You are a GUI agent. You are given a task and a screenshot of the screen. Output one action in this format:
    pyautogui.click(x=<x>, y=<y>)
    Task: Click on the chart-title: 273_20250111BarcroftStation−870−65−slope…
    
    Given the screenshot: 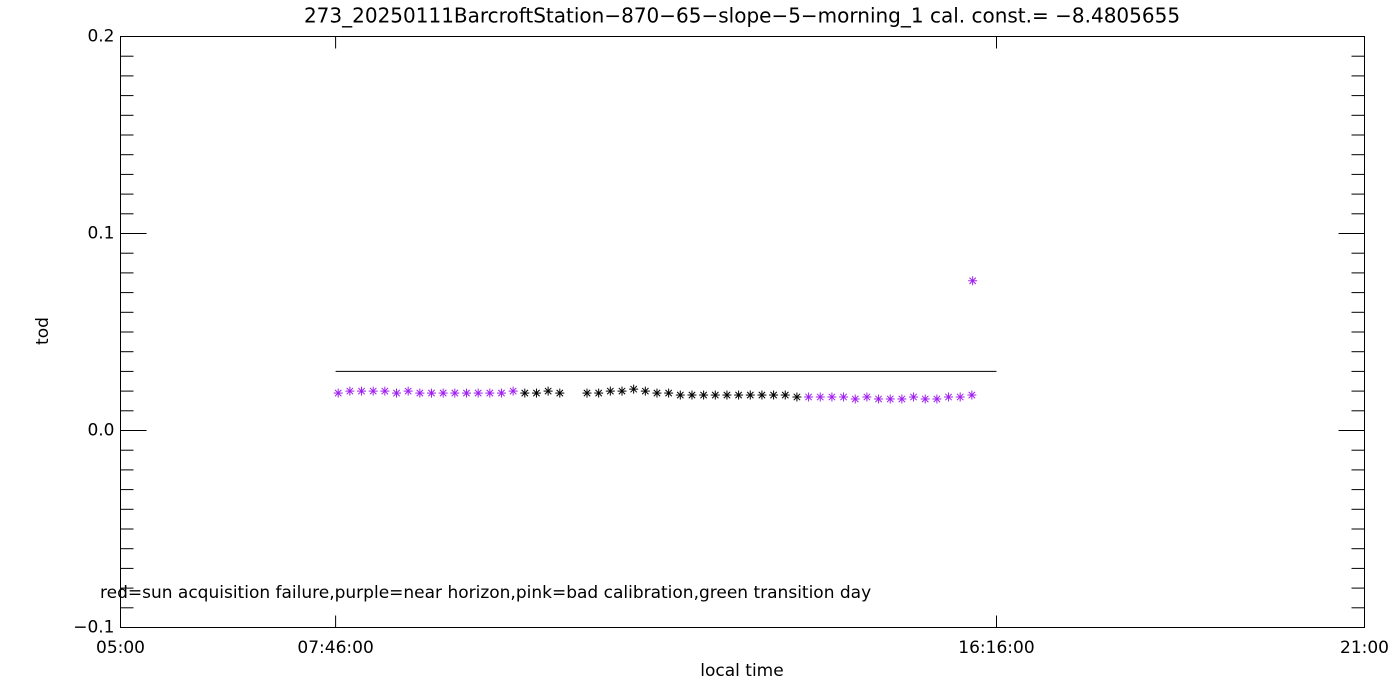 What is the action you would take?
    pyautogui.click(x=742, y=16)
    